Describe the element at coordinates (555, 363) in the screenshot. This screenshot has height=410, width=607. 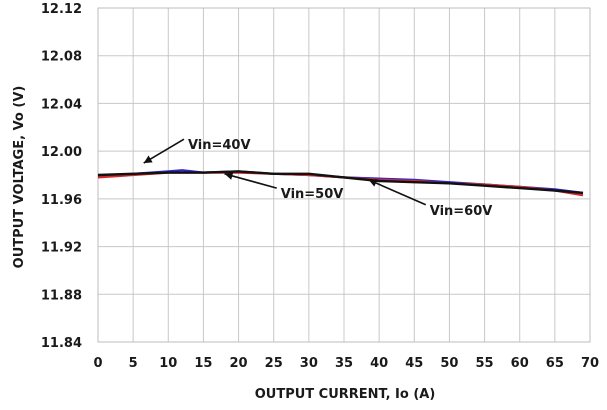
I see `x-tick-label: 65` at that location.